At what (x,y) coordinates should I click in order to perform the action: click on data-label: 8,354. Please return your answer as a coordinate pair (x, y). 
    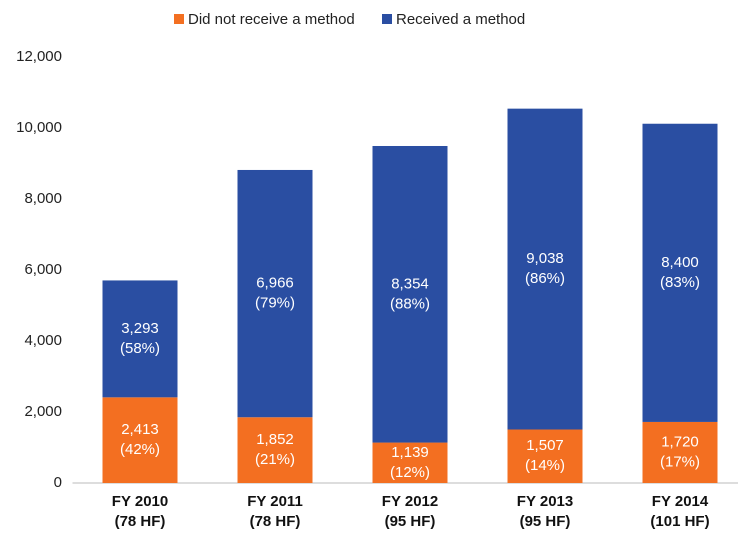
    Looking at the image, I should click on (410, 283).